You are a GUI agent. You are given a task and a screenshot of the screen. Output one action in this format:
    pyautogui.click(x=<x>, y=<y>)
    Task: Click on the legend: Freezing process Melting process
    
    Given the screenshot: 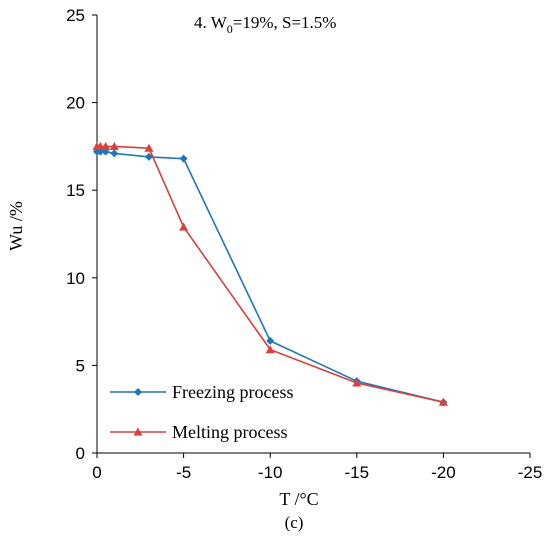 What is the action you would take?
    pyautogui.click(x=201, y=412)
    